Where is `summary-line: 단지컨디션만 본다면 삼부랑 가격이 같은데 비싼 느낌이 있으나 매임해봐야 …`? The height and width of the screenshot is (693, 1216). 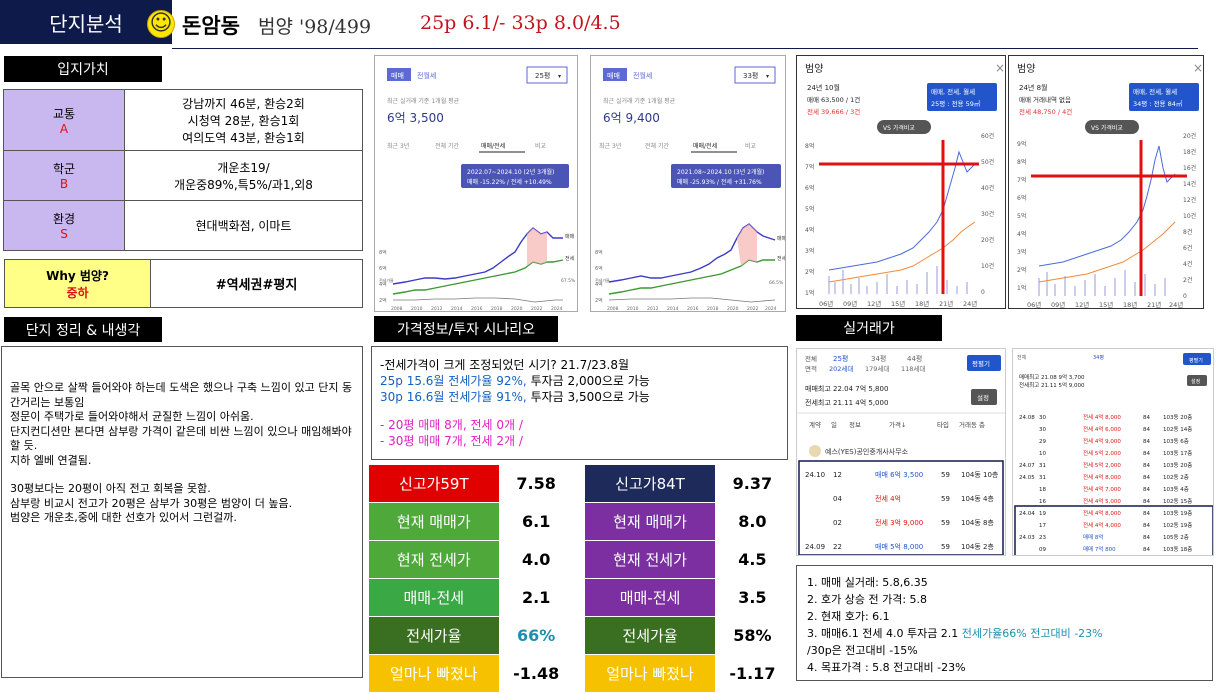 summary-line: 단지컨디션만 본다면 삼부랑 가격이 같은데 비싼 느낌이 있으나 매임해봐야 … is located at coordinates (181, 438).